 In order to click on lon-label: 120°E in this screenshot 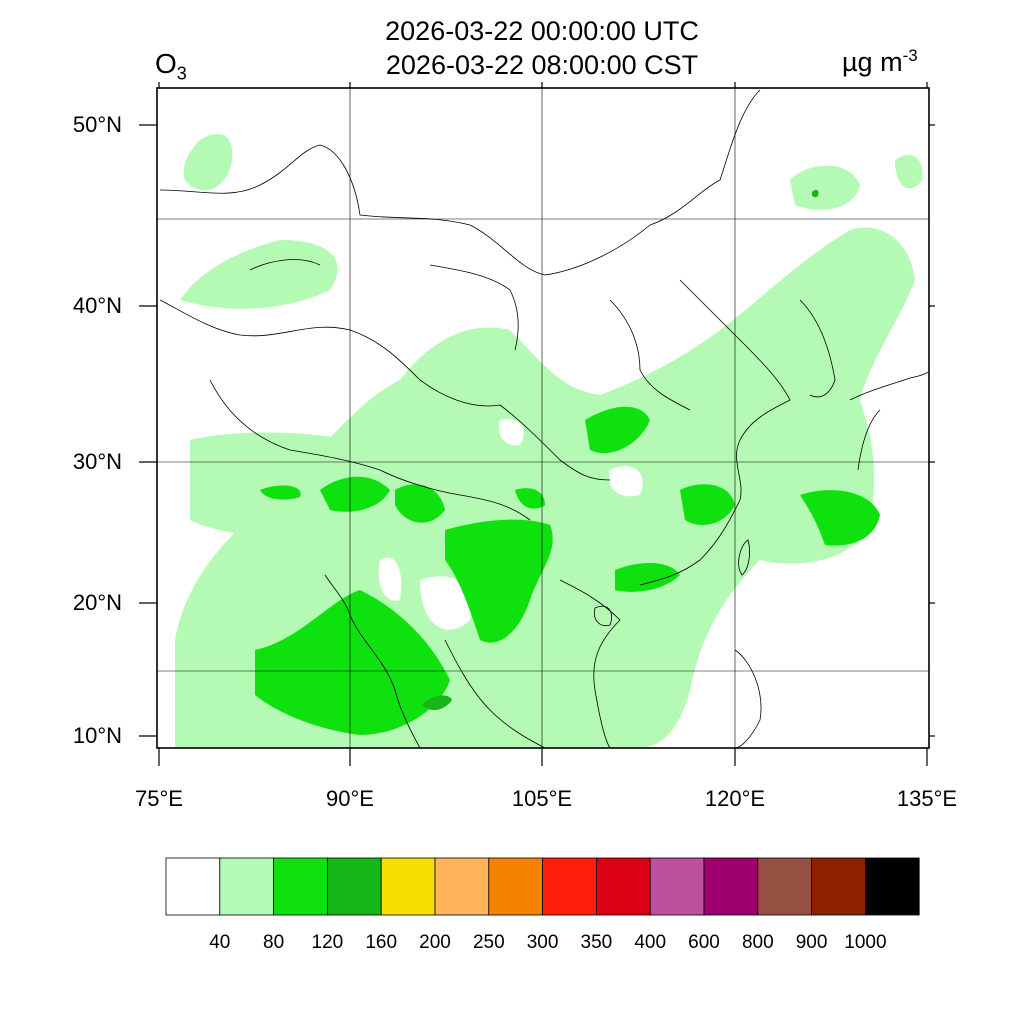, I will do `click(735, 798)`.